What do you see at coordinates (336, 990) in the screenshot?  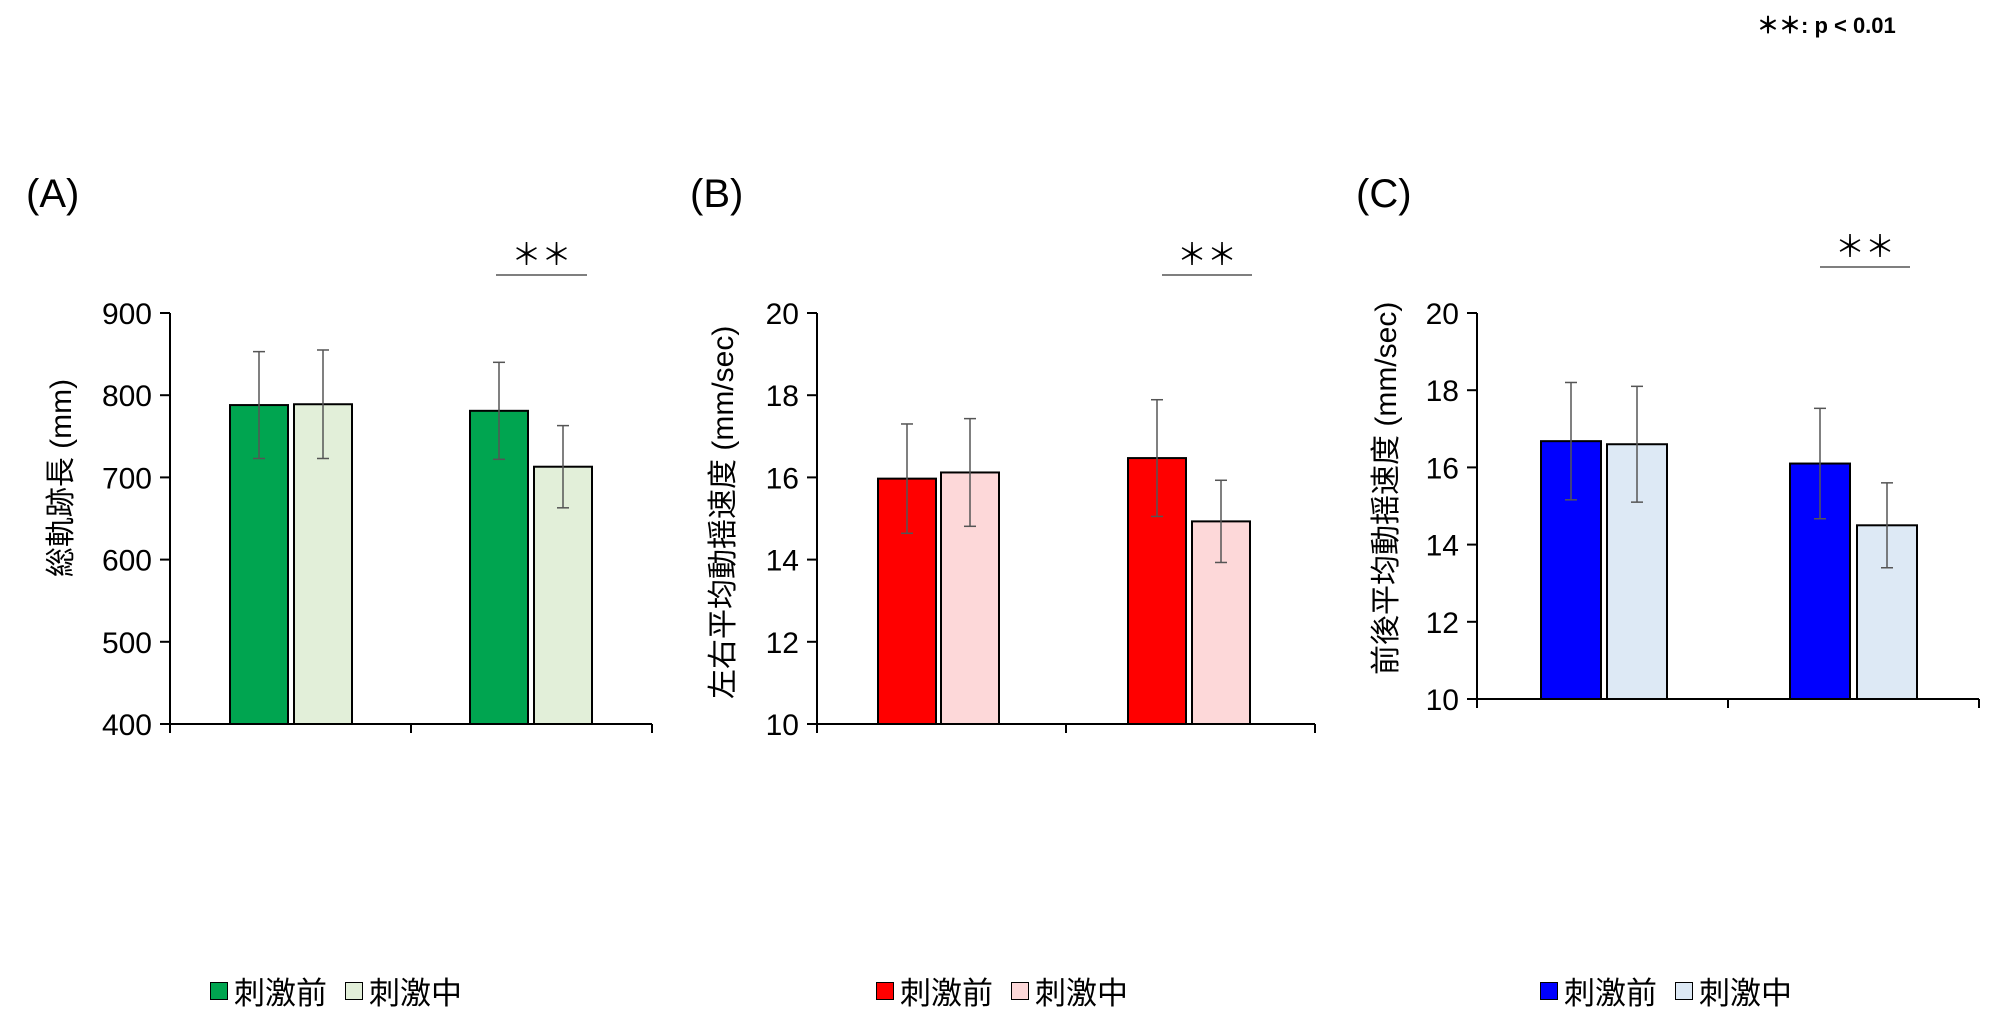 I see `legend-a: 刺激前 刺激中` at bounding box center [336, 990].